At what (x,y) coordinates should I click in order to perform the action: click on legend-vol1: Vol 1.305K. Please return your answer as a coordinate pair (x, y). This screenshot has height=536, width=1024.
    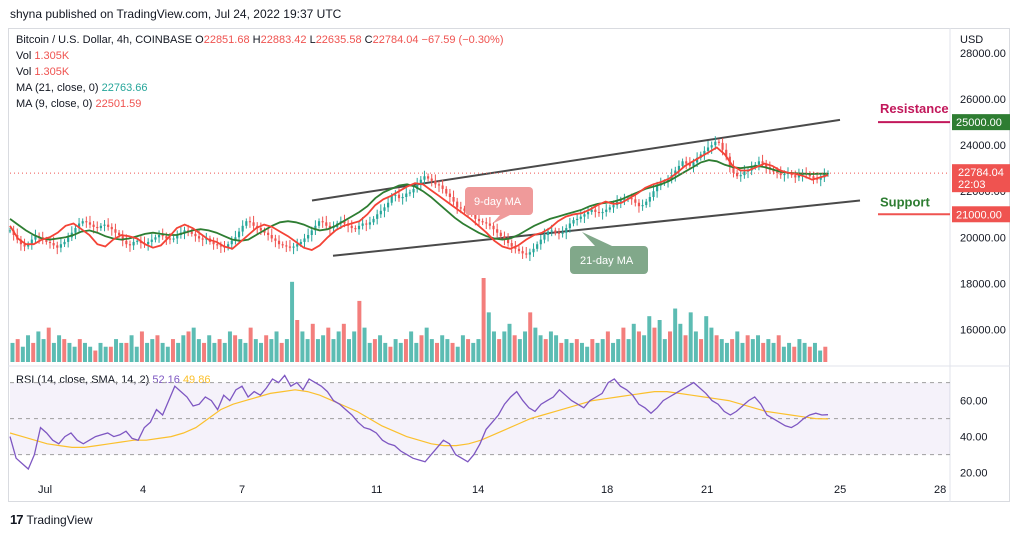
    Looking at the image, I should click on (43, 56).